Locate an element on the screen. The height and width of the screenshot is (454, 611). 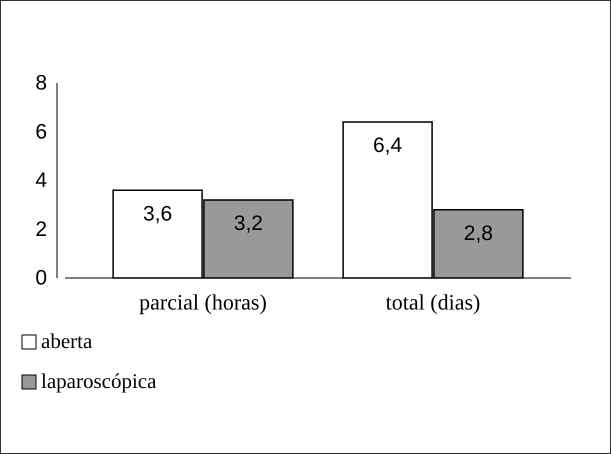
data-label: 3,6 is located at coordinates (157, 214).